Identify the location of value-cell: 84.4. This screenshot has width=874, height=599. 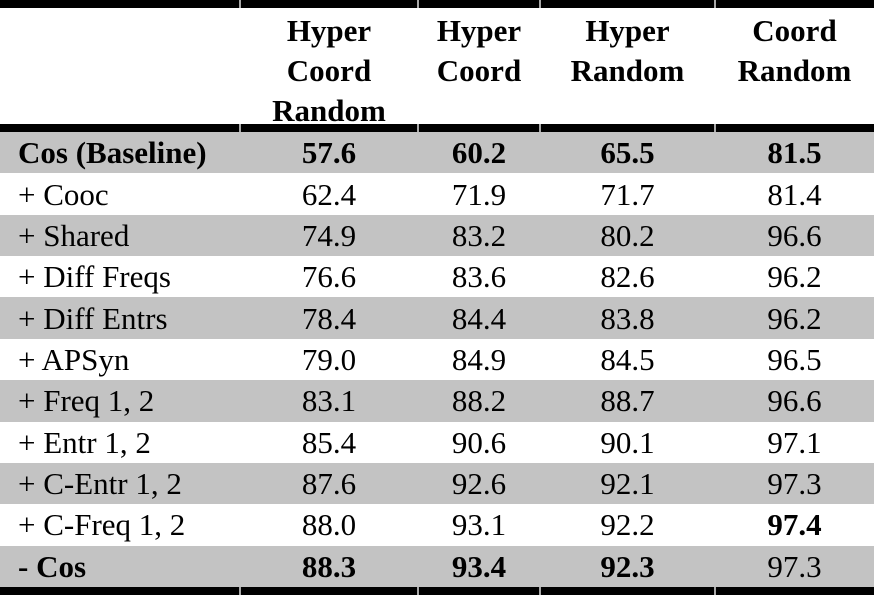
(479, 318).